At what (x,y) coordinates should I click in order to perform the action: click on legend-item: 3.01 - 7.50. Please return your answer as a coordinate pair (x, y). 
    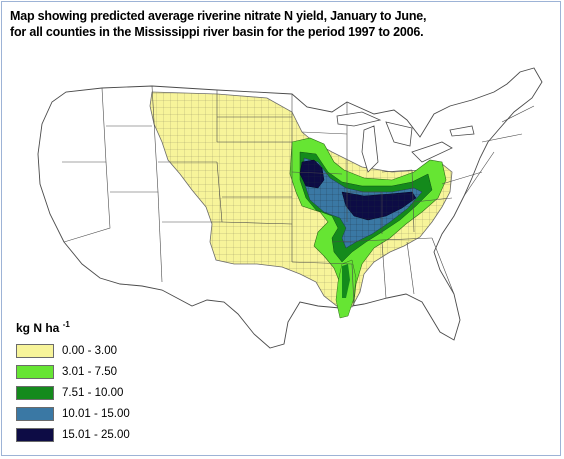
    Looking at the image, I should click on (111, 371).